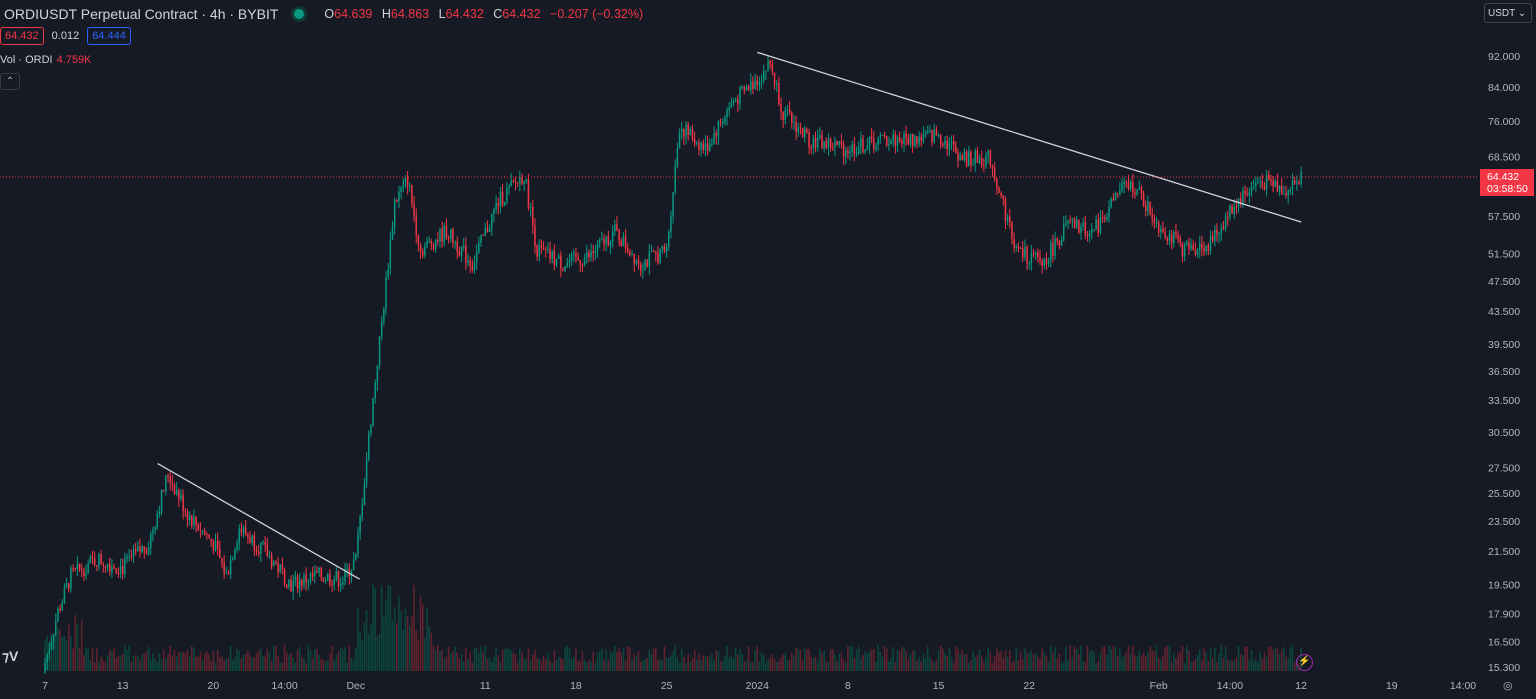 The width and height of the screenshot is (1536, 699). Describe the element at coordinates (1504, 282) in the screenshot. I see `y-tick-label: 47.500` at that location.